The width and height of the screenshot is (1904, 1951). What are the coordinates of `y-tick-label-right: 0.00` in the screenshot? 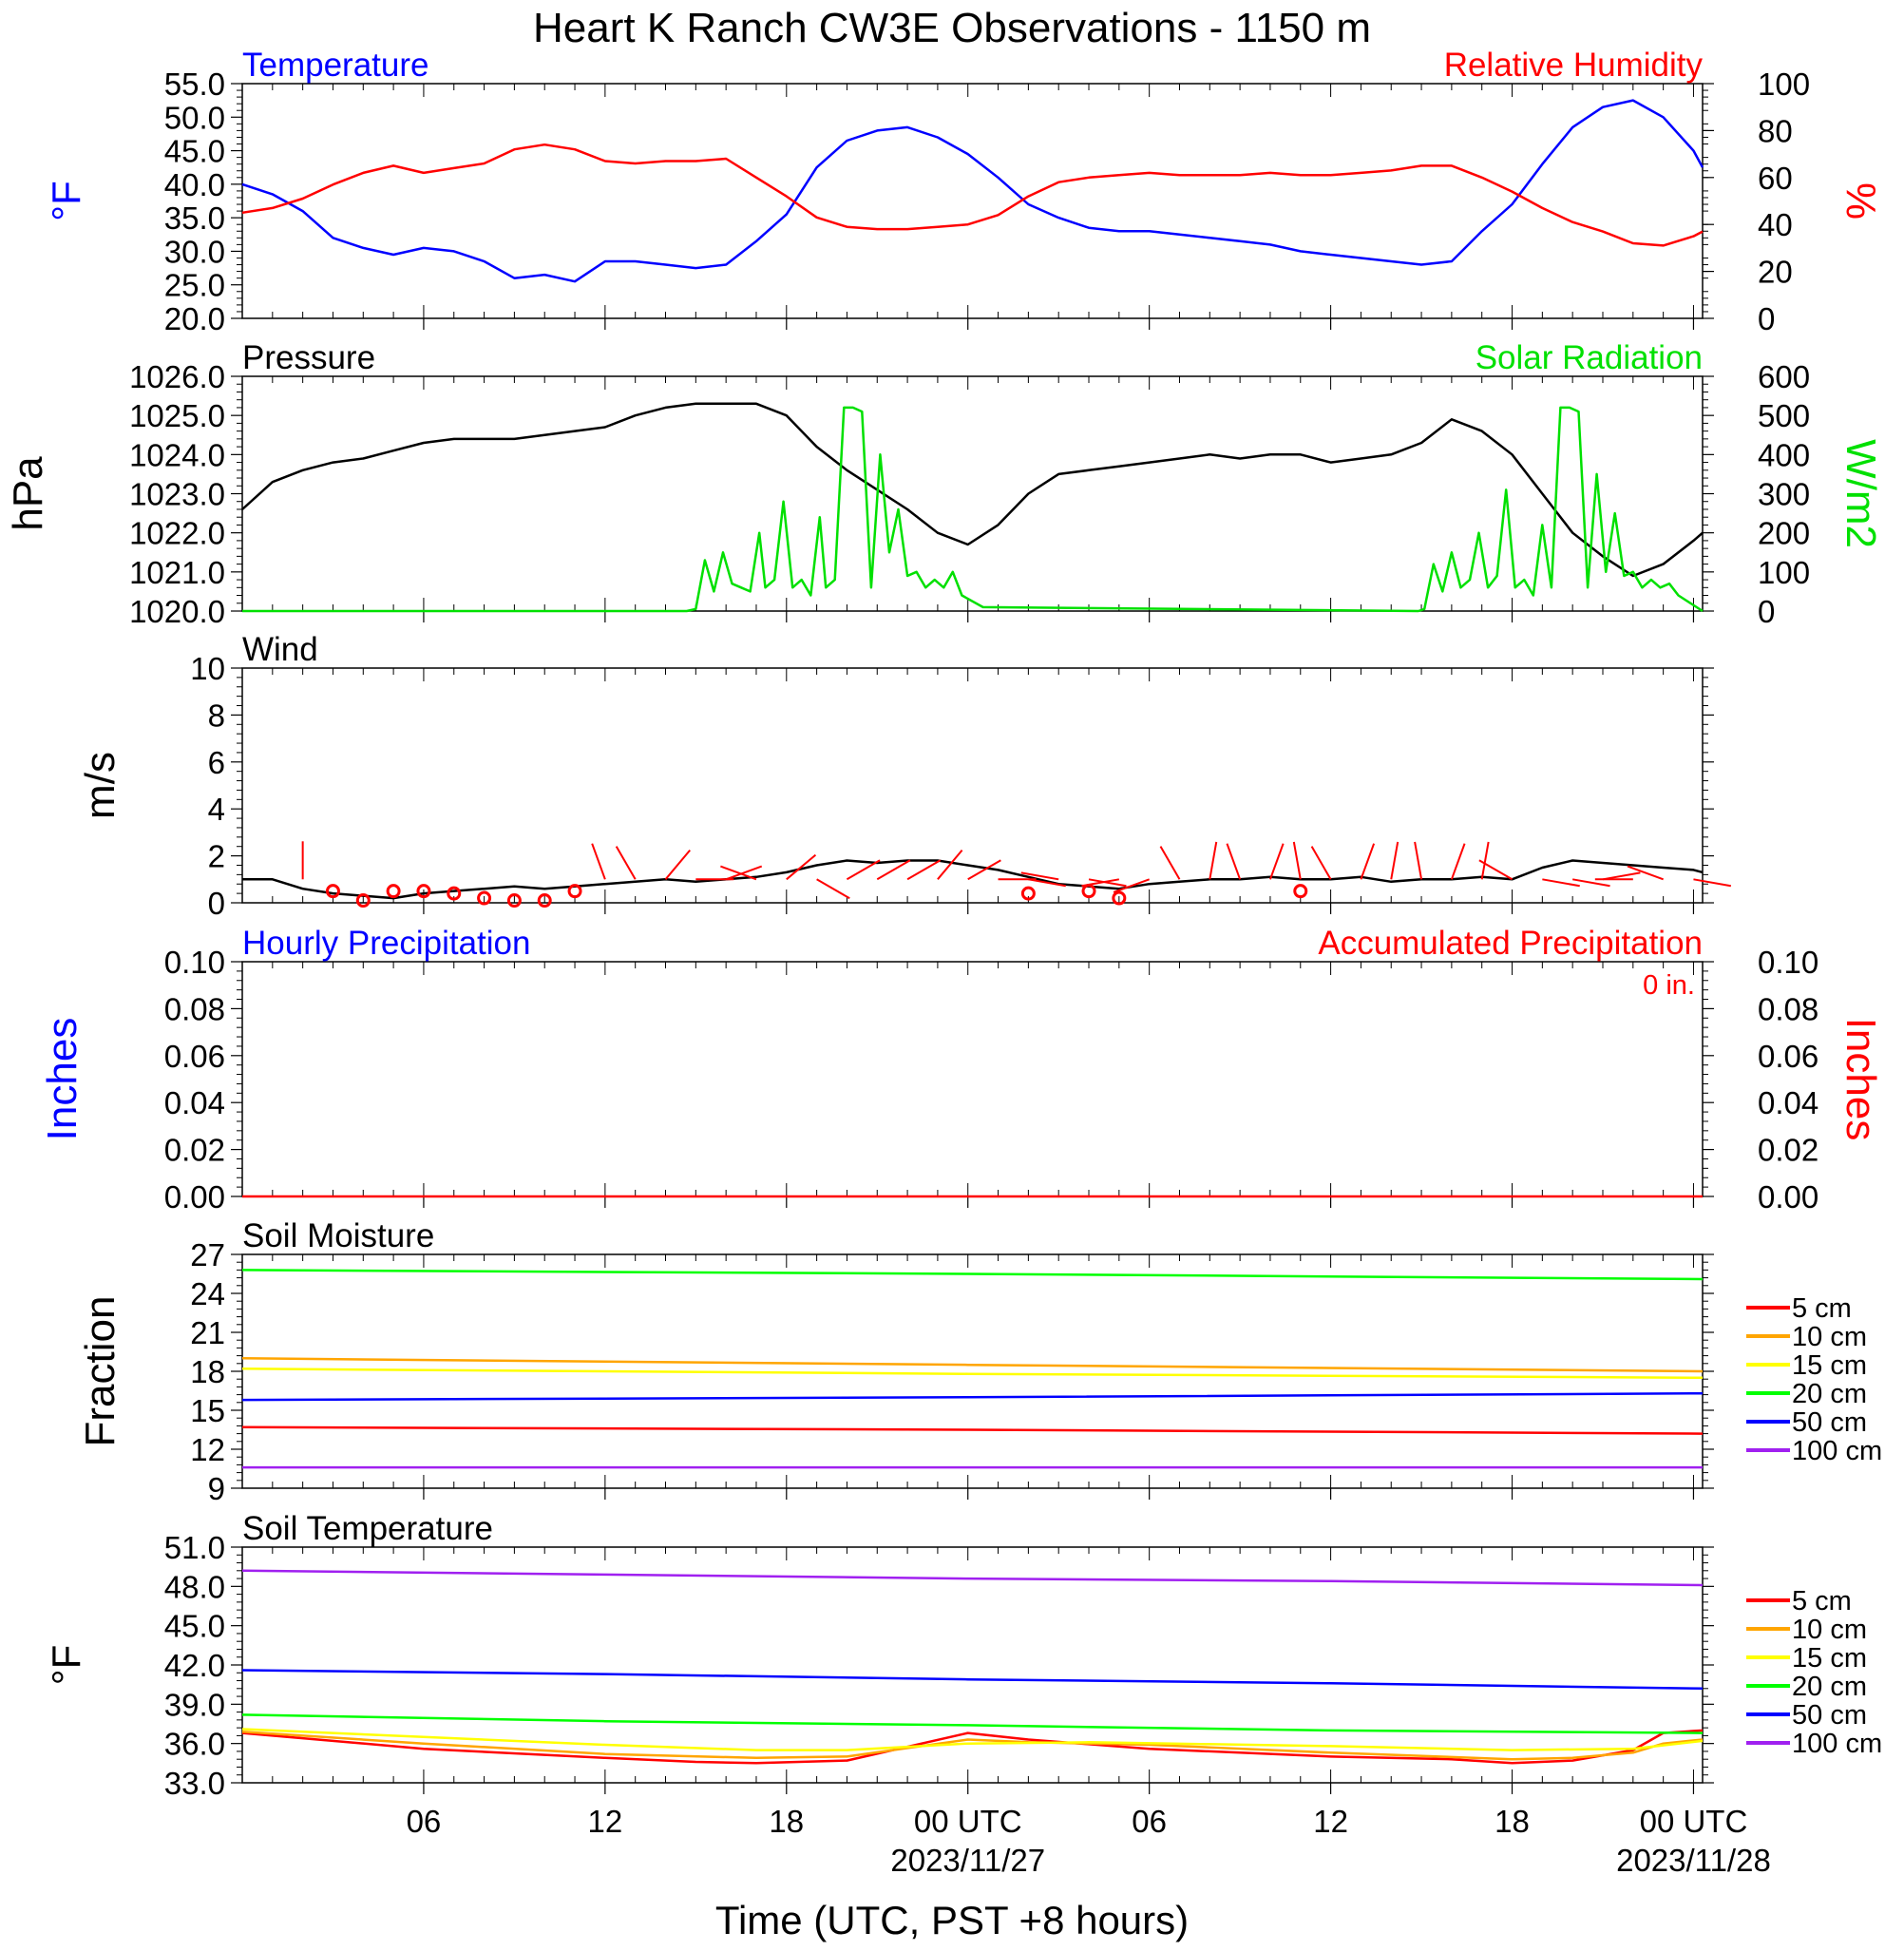 It's located at (1788, 1197).